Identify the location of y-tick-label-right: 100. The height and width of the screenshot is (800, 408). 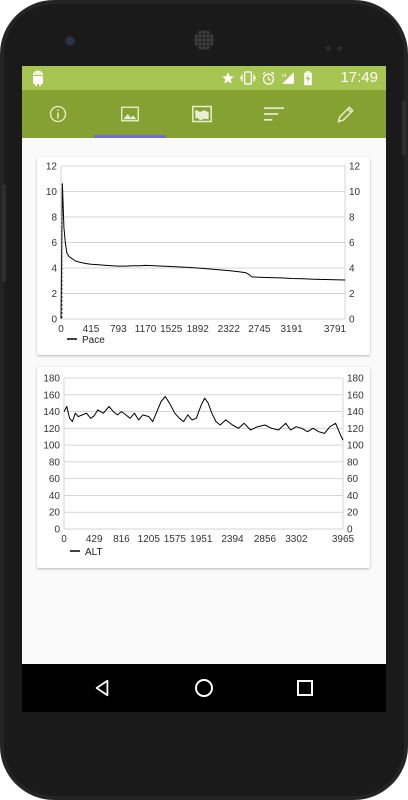
(355, 446).